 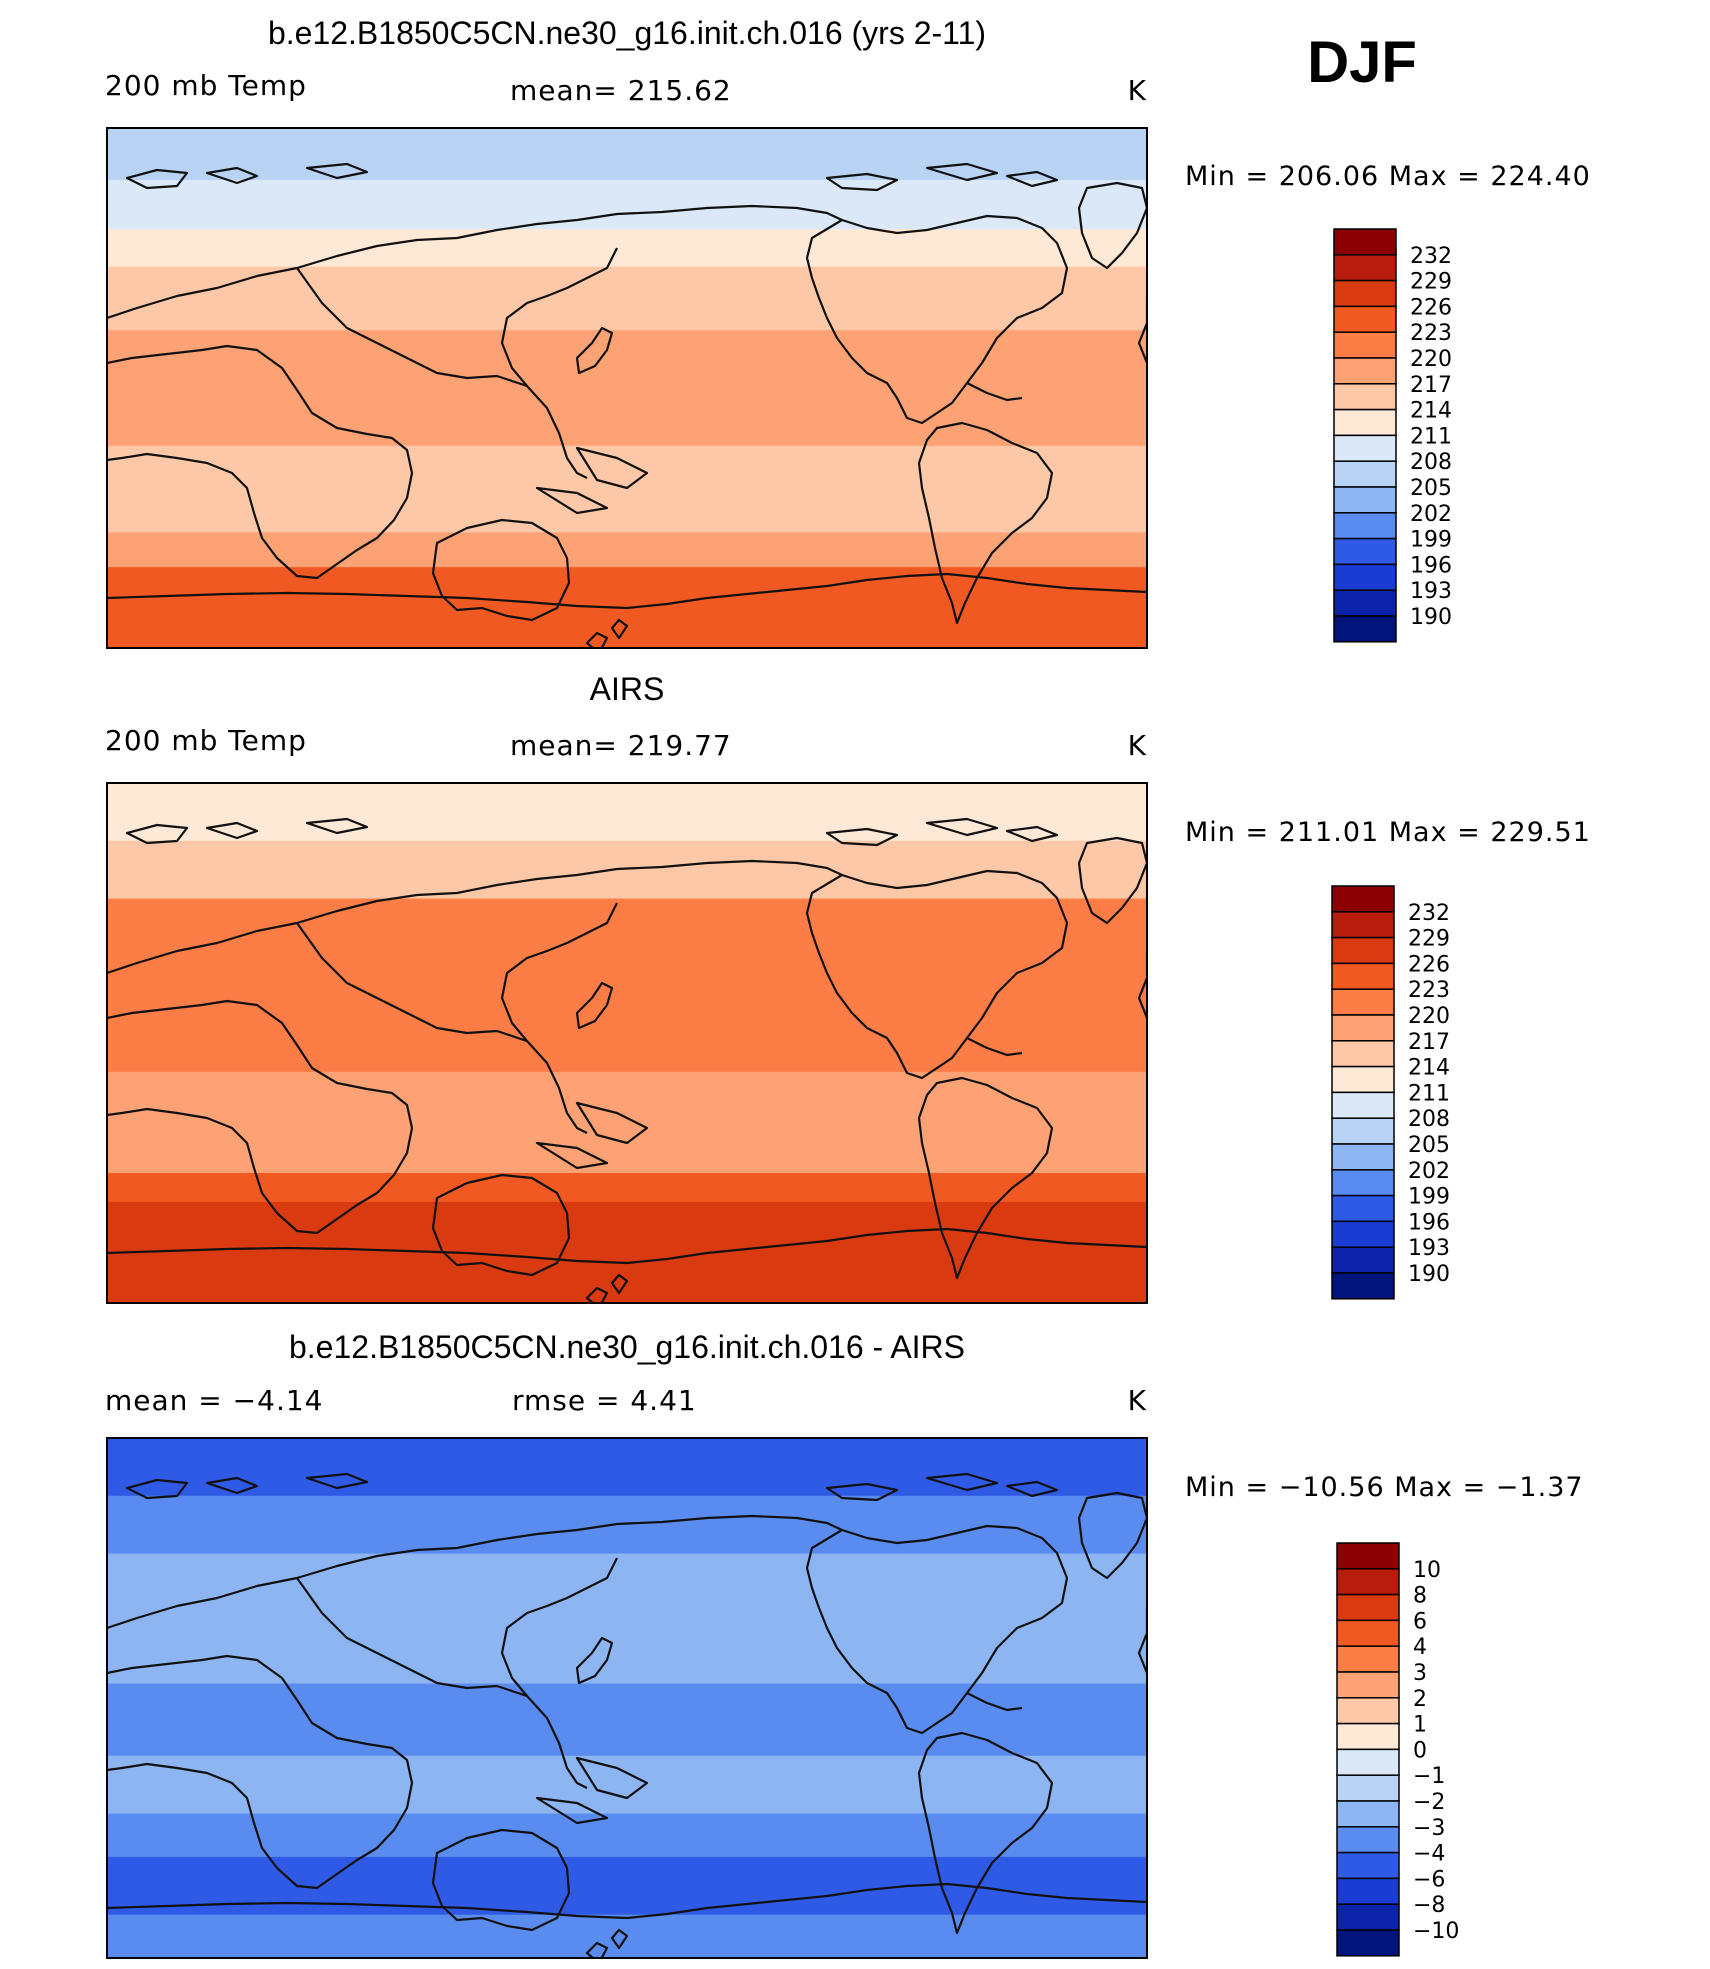 I want to click on colorbar-tick-label: 223, so click(x=1429, y=990).